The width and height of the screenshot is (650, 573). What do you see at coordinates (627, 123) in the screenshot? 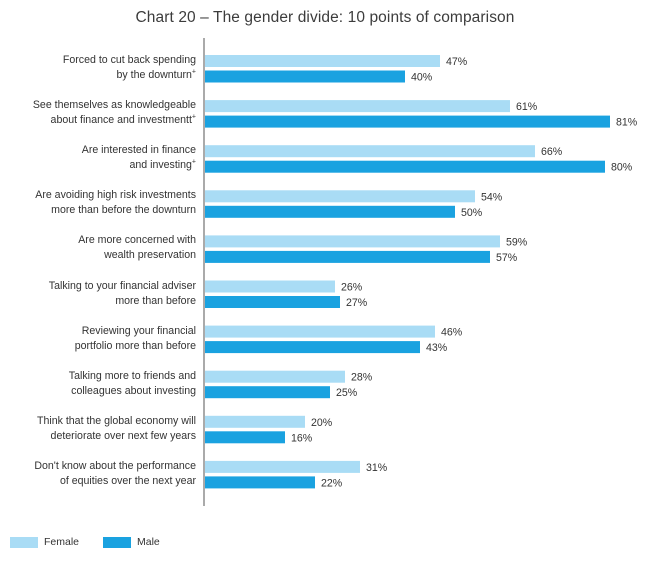
I see `data-label-male-1: 81%` at bounding box center [627, 123].